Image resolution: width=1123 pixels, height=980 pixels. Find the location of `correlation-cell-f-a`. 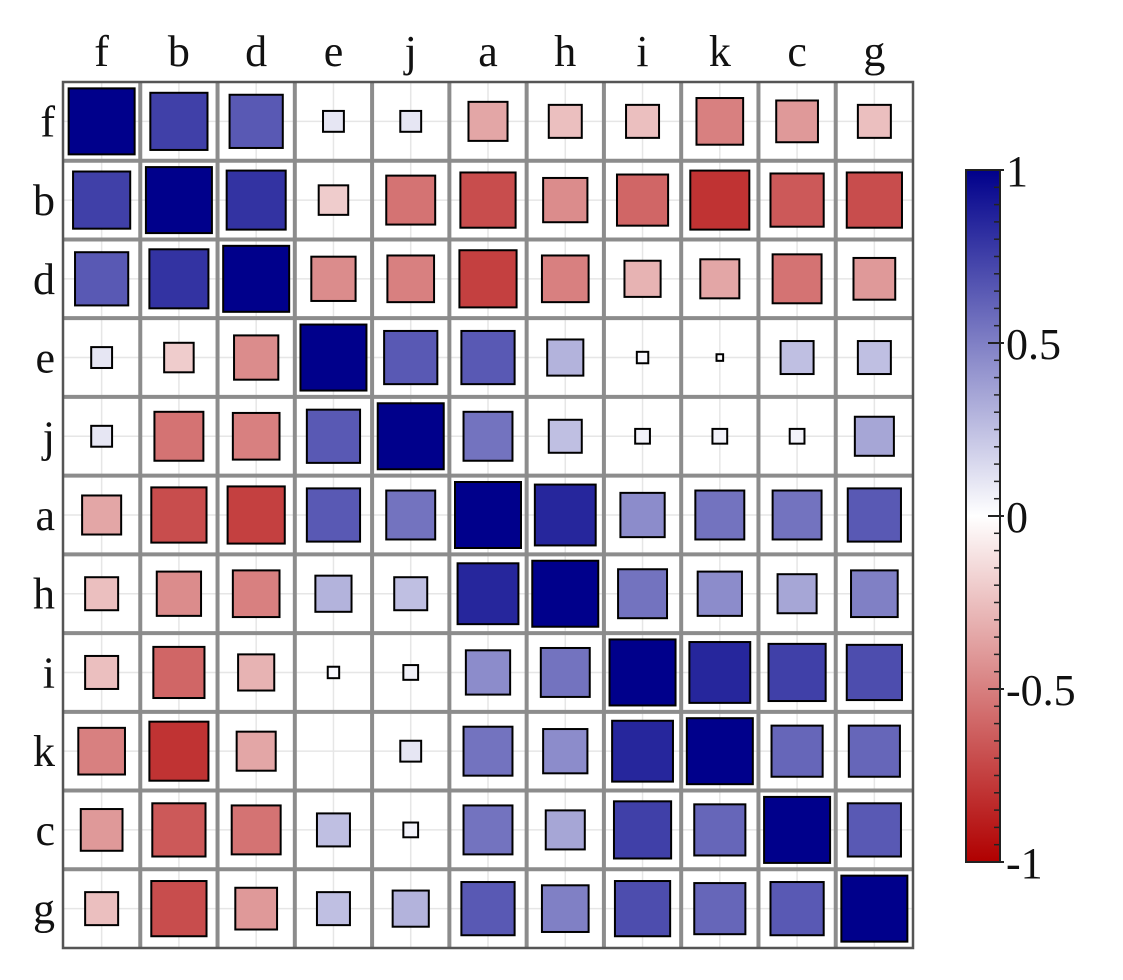

correlation-cell-f-a is located at coordinates (488, 121).